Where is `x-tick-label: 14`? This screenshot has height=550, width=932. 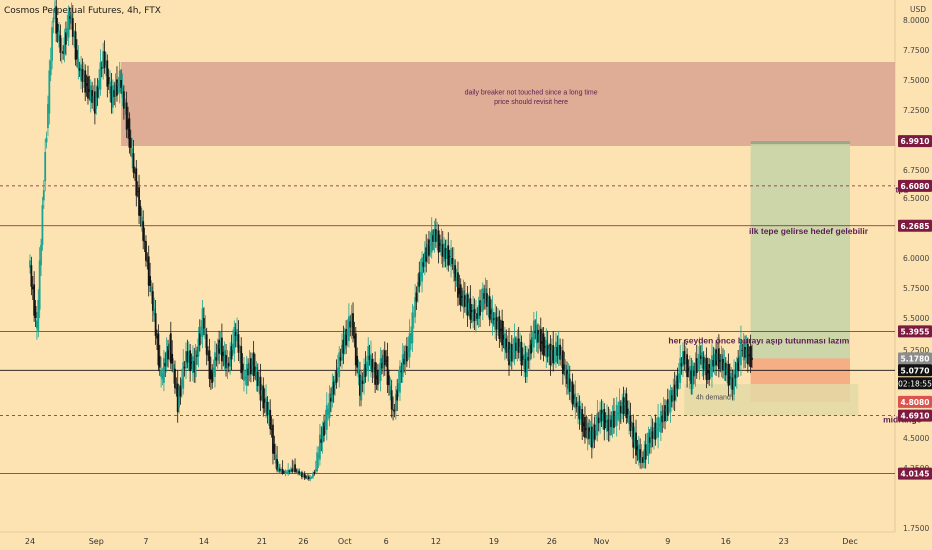 x-tick-label: 14 is located at coordinates (204, 541).